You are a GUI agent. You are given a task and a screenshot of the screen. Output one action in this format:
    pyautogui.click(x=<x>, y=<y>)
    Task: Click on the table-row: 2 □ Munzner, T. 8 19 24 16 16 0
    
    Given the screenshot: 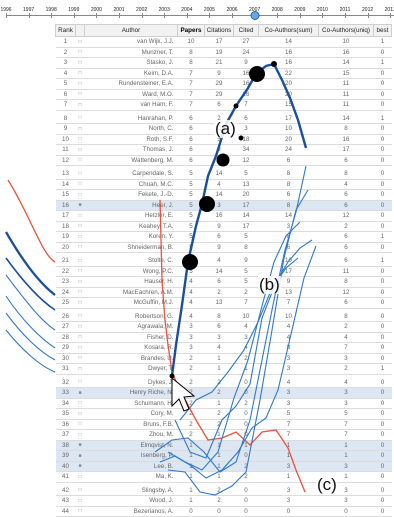 What is the action you would take?
    pyautogui.click(x=223, y=52)
    